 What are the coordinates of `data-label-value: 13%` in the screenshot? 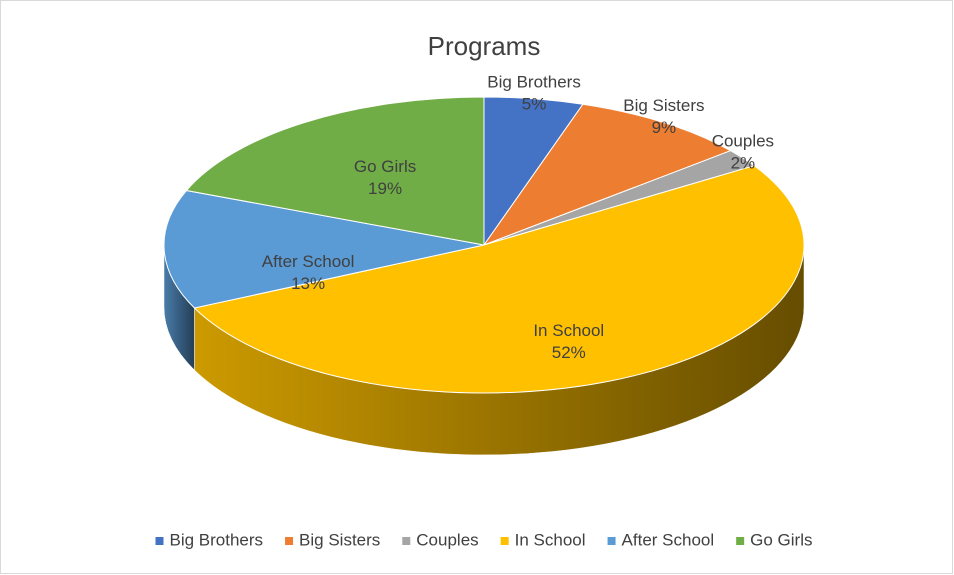 It's located at (308, 283).